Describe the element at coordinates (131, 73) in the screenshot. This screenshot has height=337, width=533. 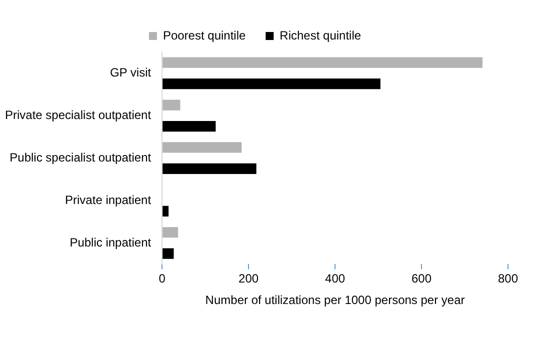
I see `y-tick-label: GP visit` at that location.